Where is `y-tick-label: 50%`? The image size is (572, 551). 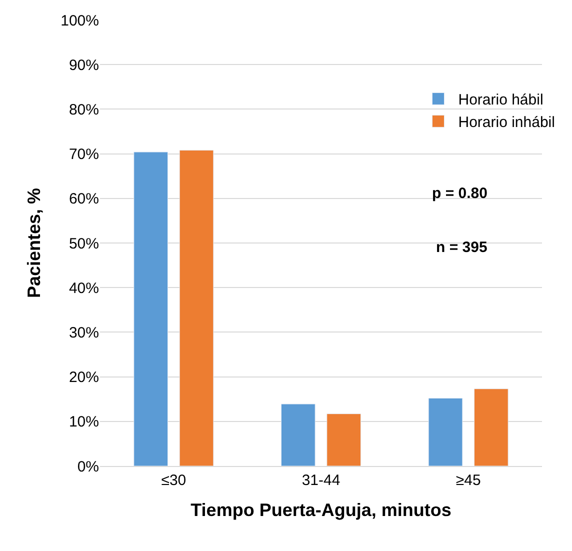
y-tick-label: 50% is located at coordinates (83, 243).